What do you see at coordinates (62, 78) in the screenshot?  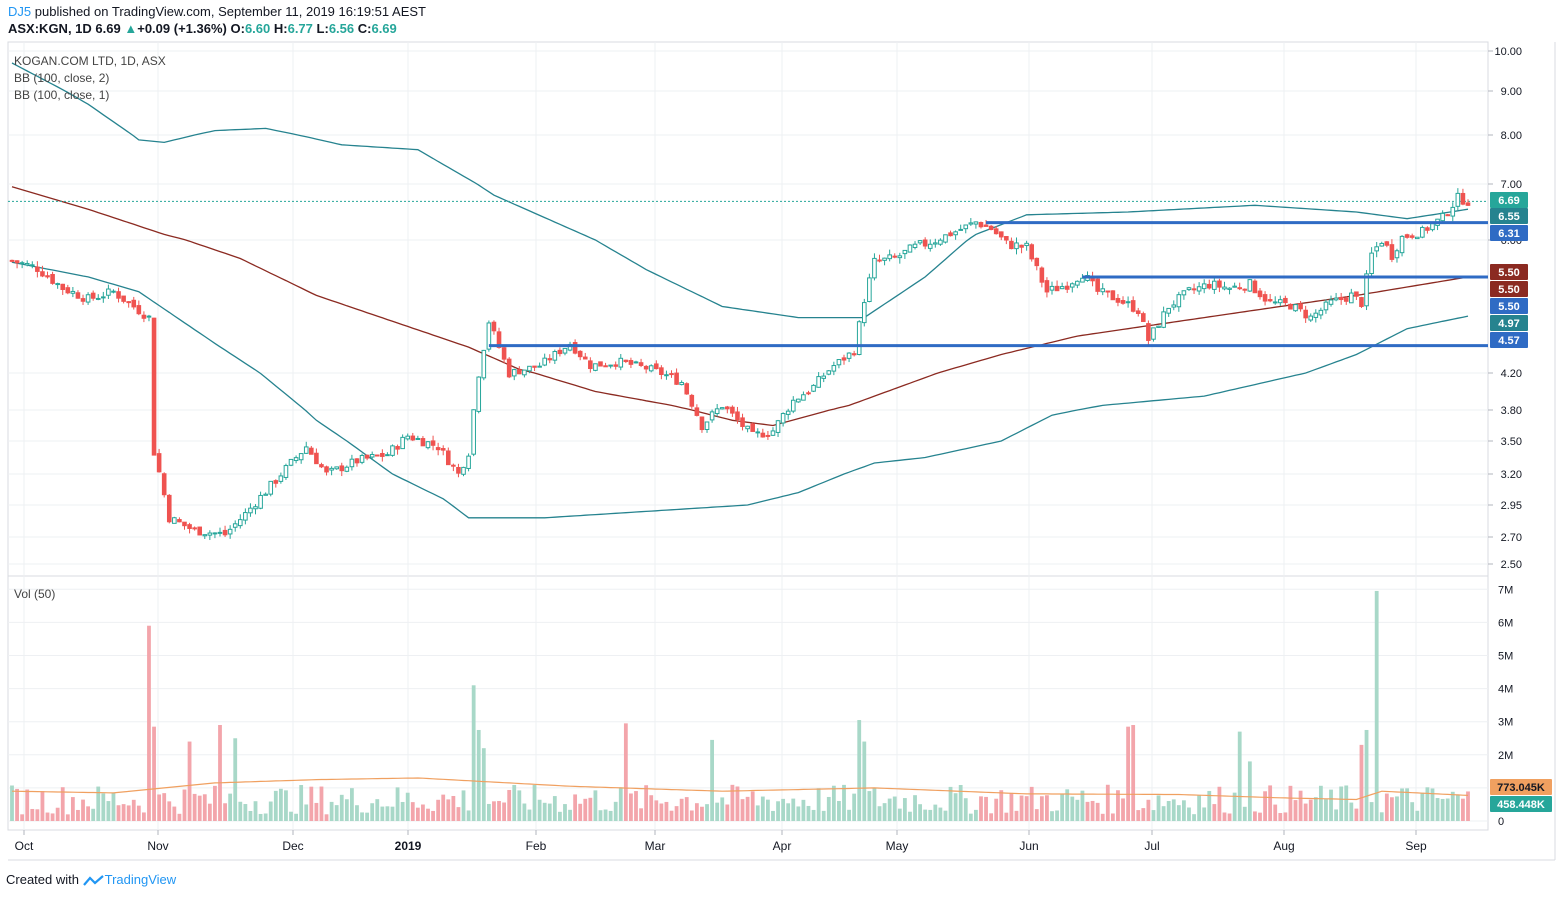 I see `legend-bb2: BB (100, close, 2)` at bounding box center [62, 78].